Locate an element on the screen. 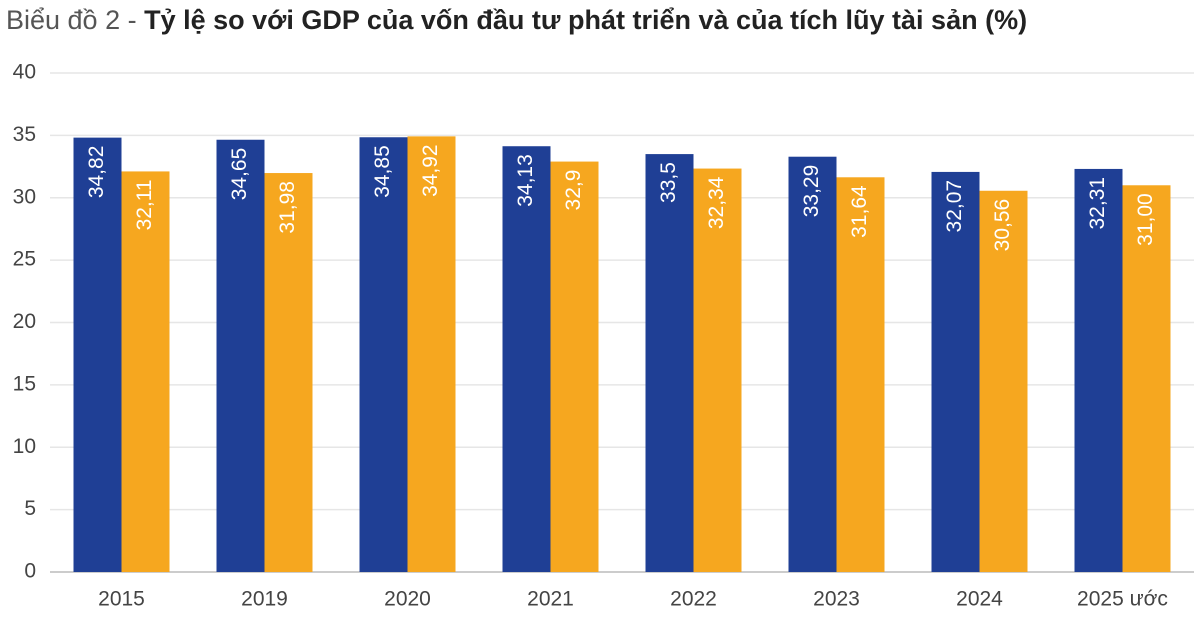 This screenshot has height=630, width=1200. y-tick-label: 25 is located at coordinates (24, 259).